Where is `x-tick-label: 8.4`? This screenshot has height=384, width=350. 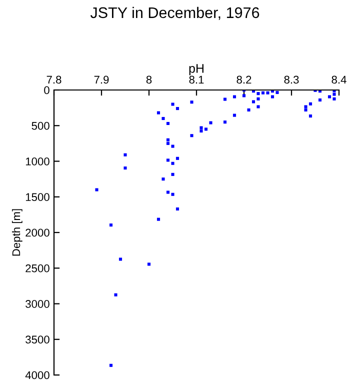 x-tick-label: 8.4 is located at coordinates (339, 80).